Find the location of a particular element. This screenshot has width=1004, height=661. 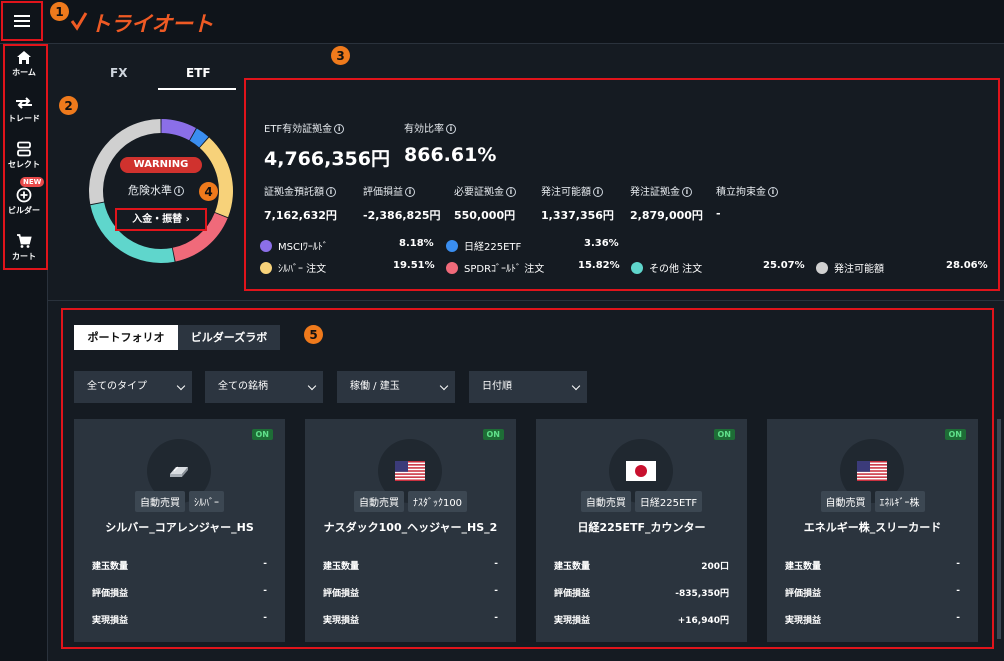

legend-label: SPDRｺﾞｰﾙﾄﾞ 注文 is located at coordinates (504, 269).